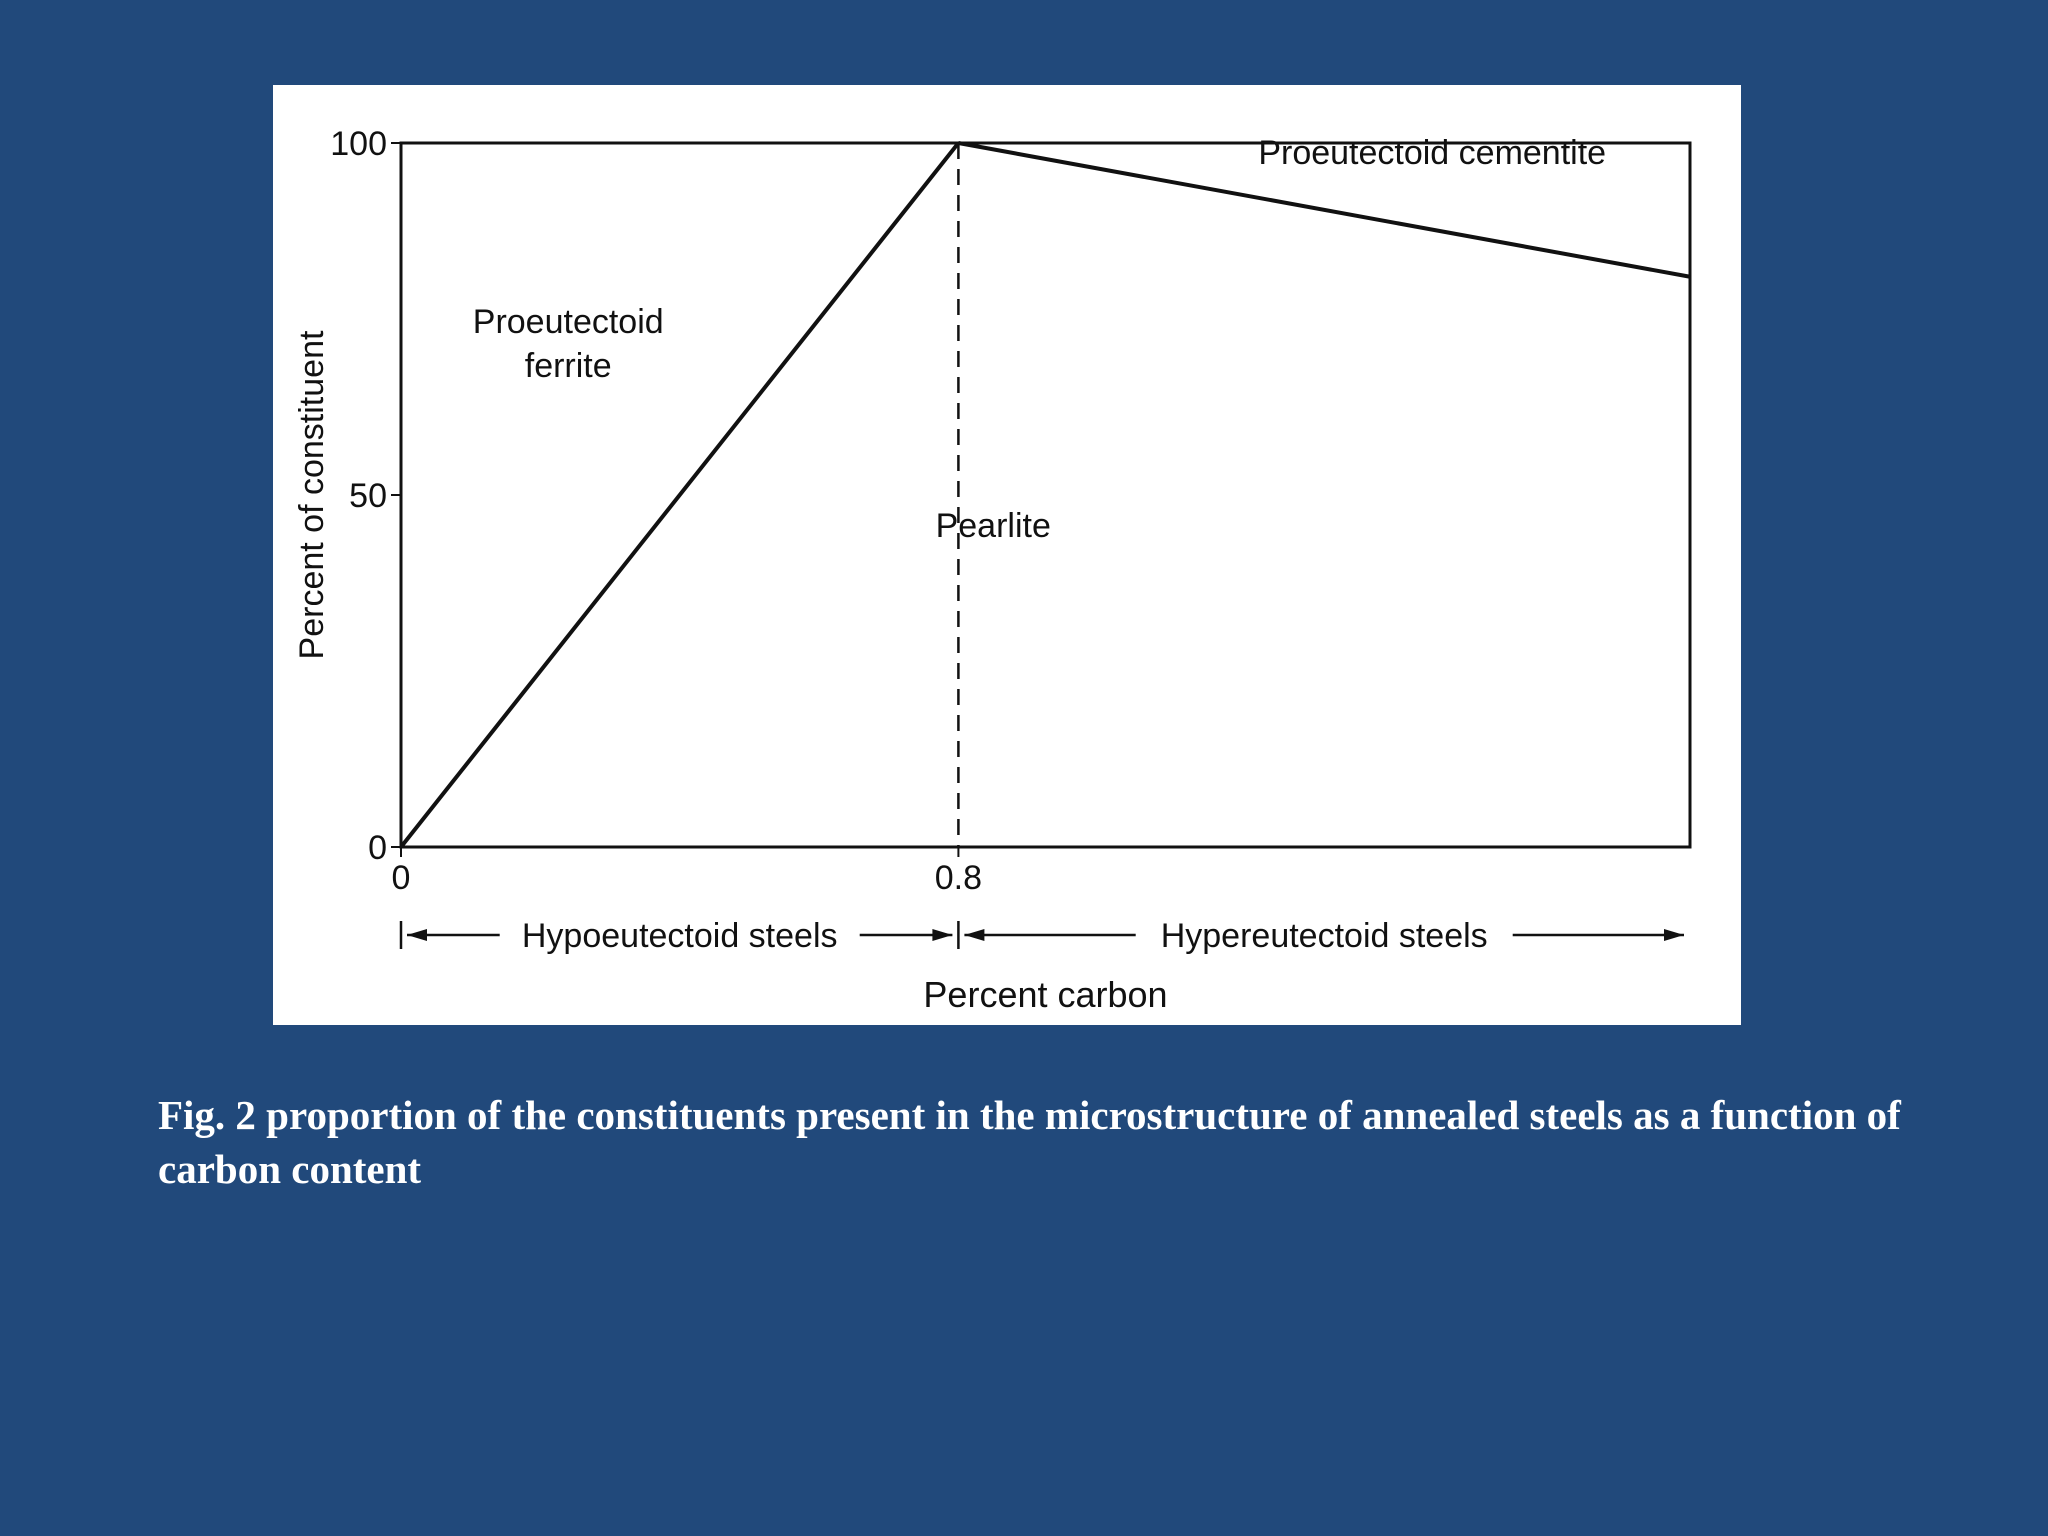 The image size is (2048, 1536). What do you see at coordinates (993, 526) in the screenshot?
I see `region-label-2: Pearlite` at bounding box center [993, 526].